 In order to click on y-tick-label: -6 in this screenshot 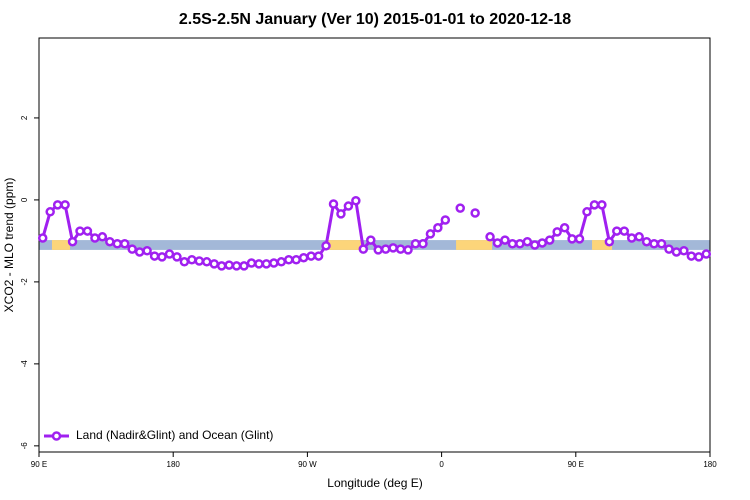, I will do `click(24, 446)`.